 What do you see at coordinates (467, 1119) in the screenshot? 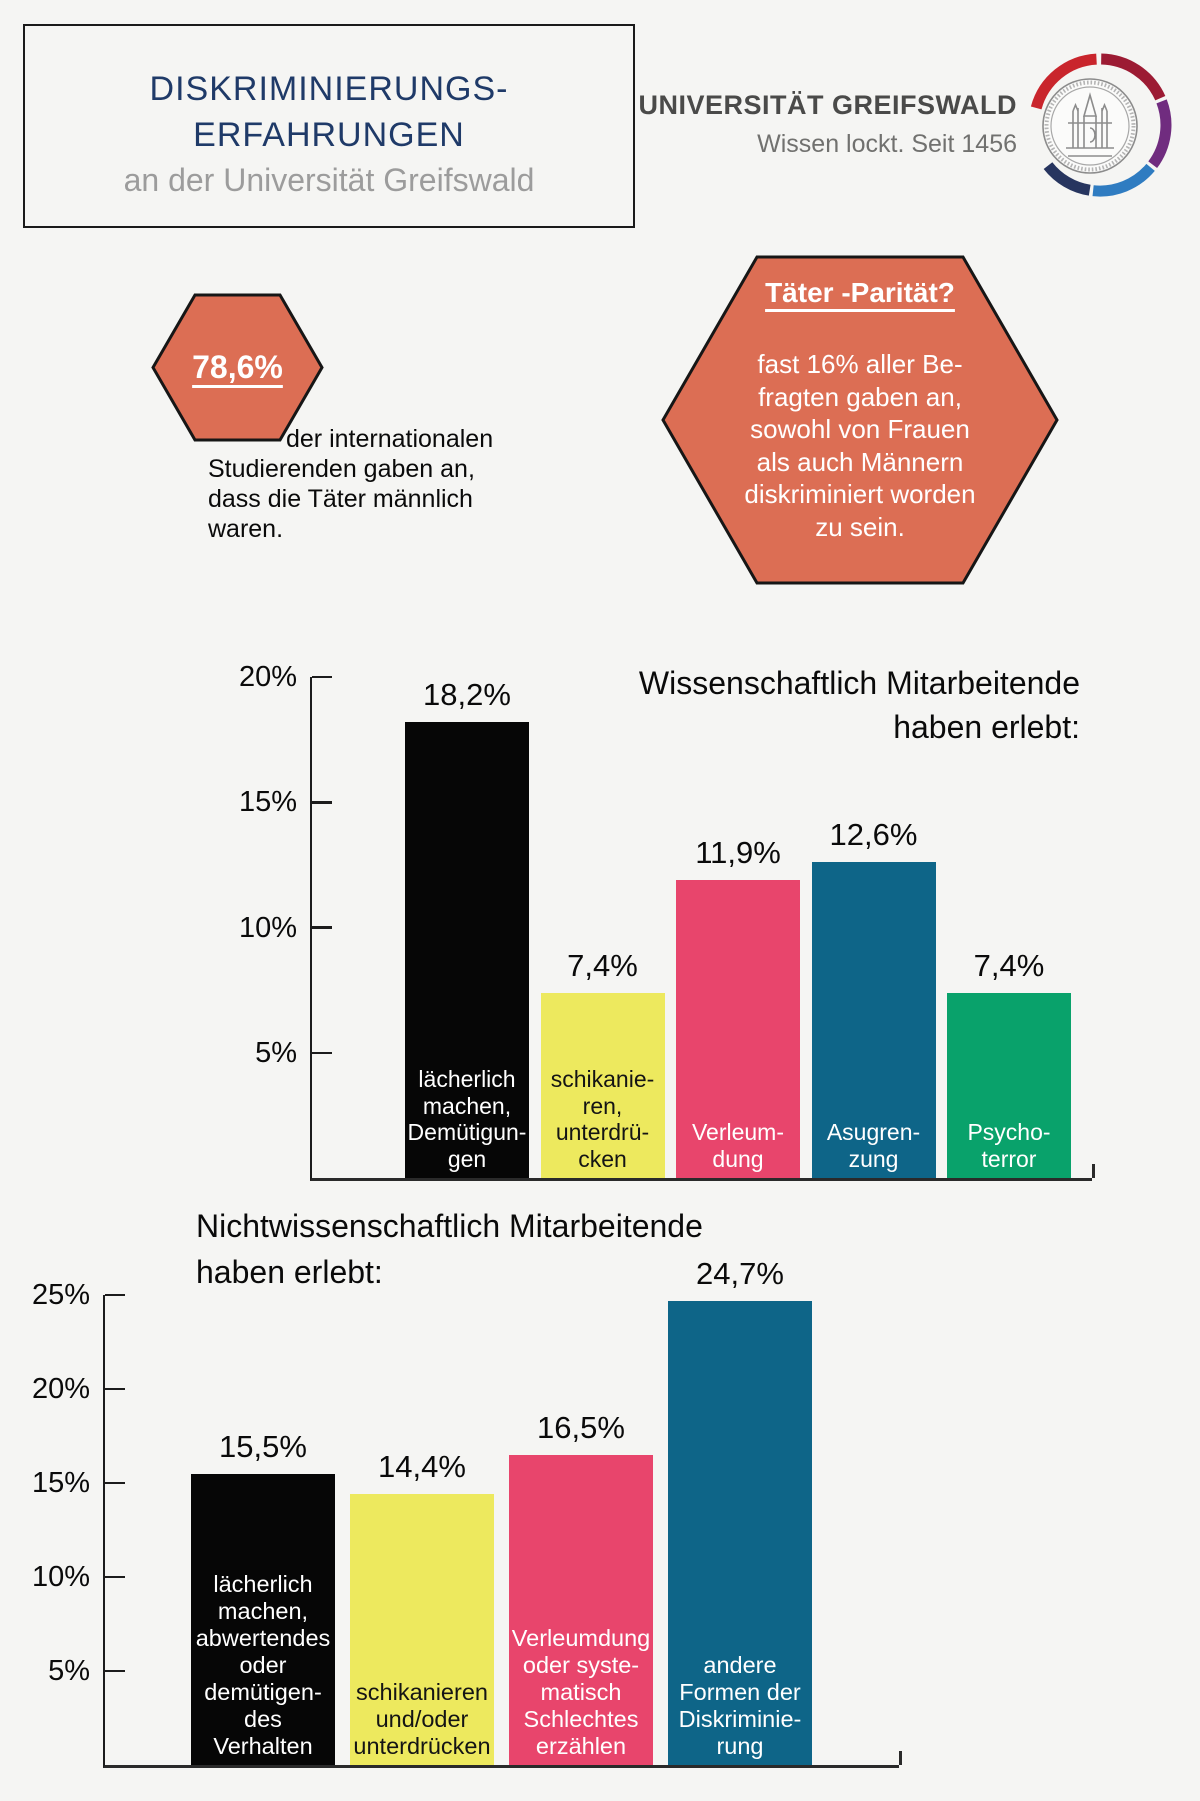
I see `bar-category-label: lächerlich machen, Demütigun- gen` at bounding box center [467, 1119].